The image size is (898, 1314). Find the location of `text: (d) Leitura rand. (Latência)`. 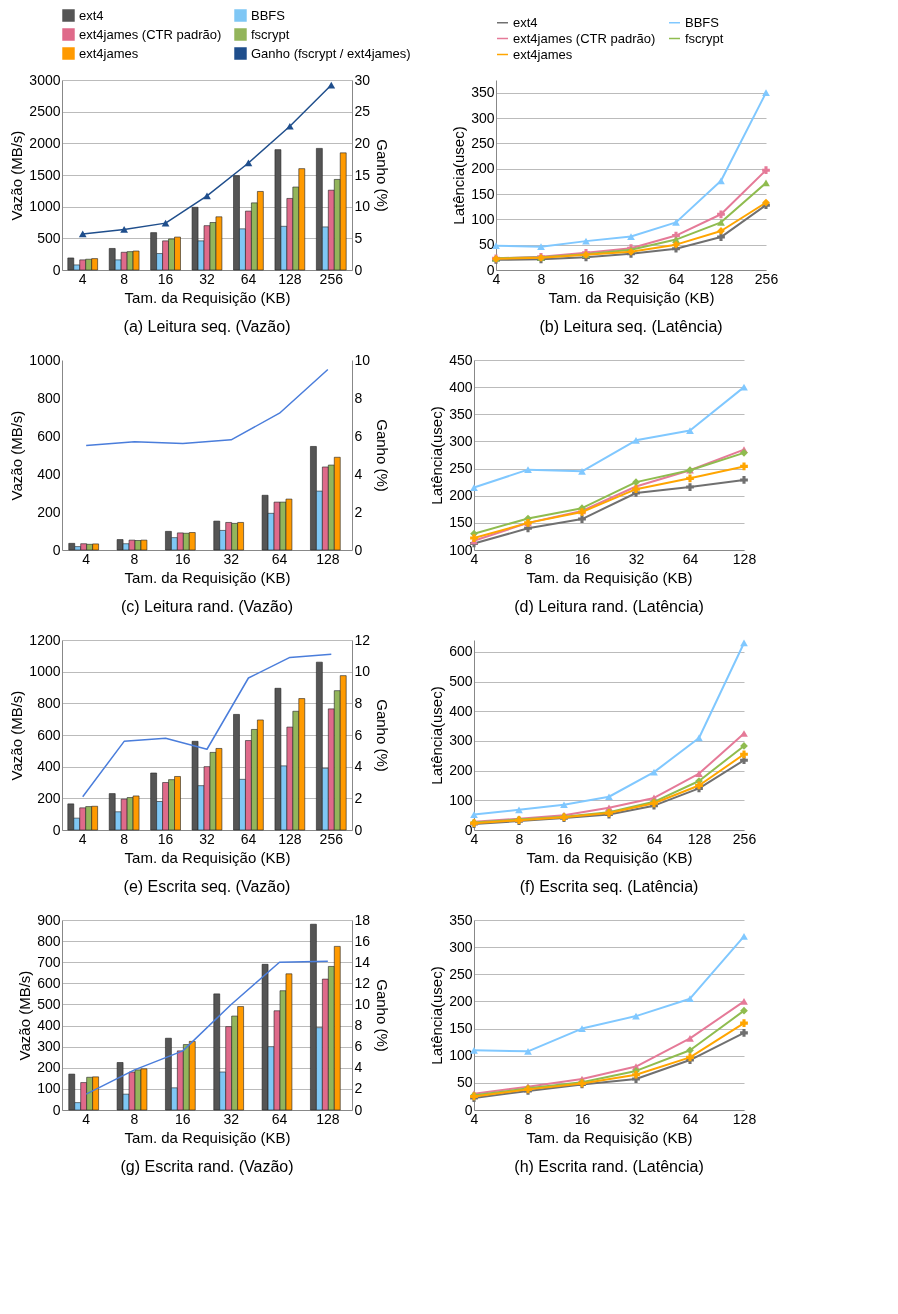

text: (d) Leitura rand. (Latência) is located at coordinates (609, 606).